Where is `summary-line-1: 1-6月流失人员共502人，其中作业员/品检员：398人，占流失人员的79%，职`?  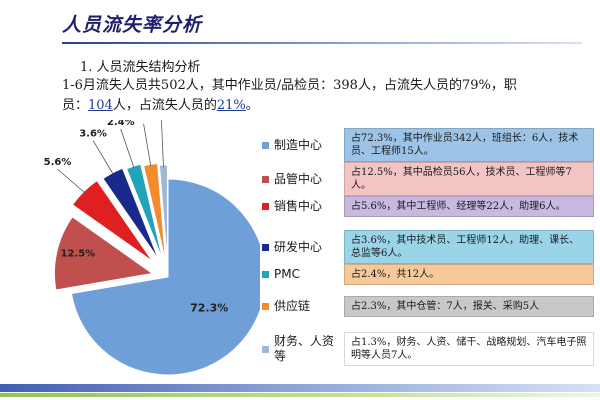 summary-line-1: 1-6月流失人员共502人，其中作业员/品检员：398人，占流失人员的79%，职 is located at coordinates (289, 85).